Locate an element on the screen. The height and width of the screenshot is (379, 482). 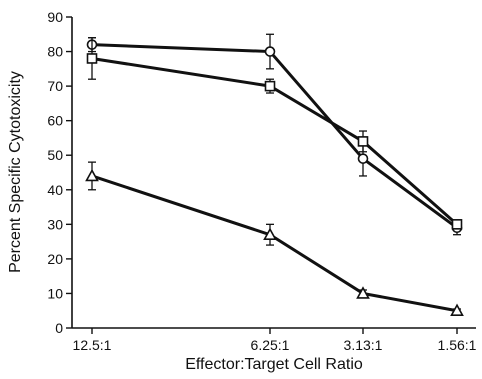
x-tick-label: 6.25:1 is located at coordinates (270, 345).